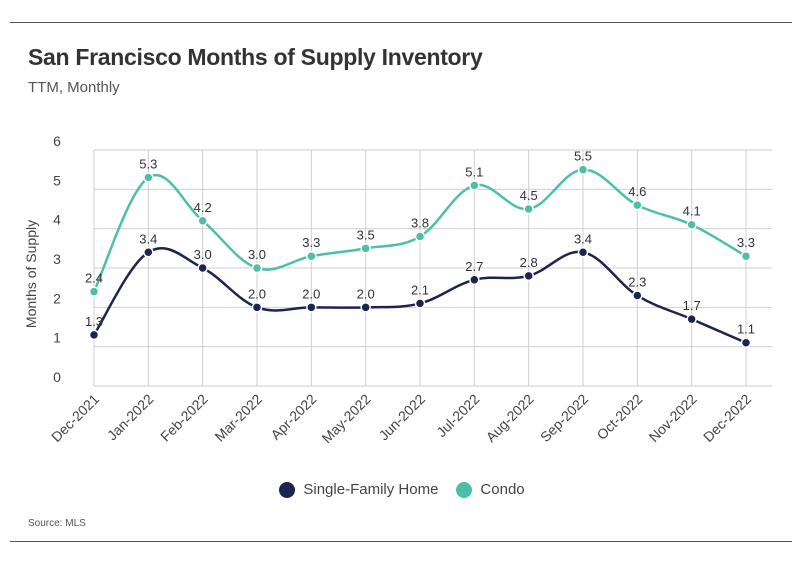 This screenshot has height=572, width=804. What do you see at coordinates (420, 289) in the screenshot?
I see `data-label-sfh: 2.1` at bounding box center [420, 289].